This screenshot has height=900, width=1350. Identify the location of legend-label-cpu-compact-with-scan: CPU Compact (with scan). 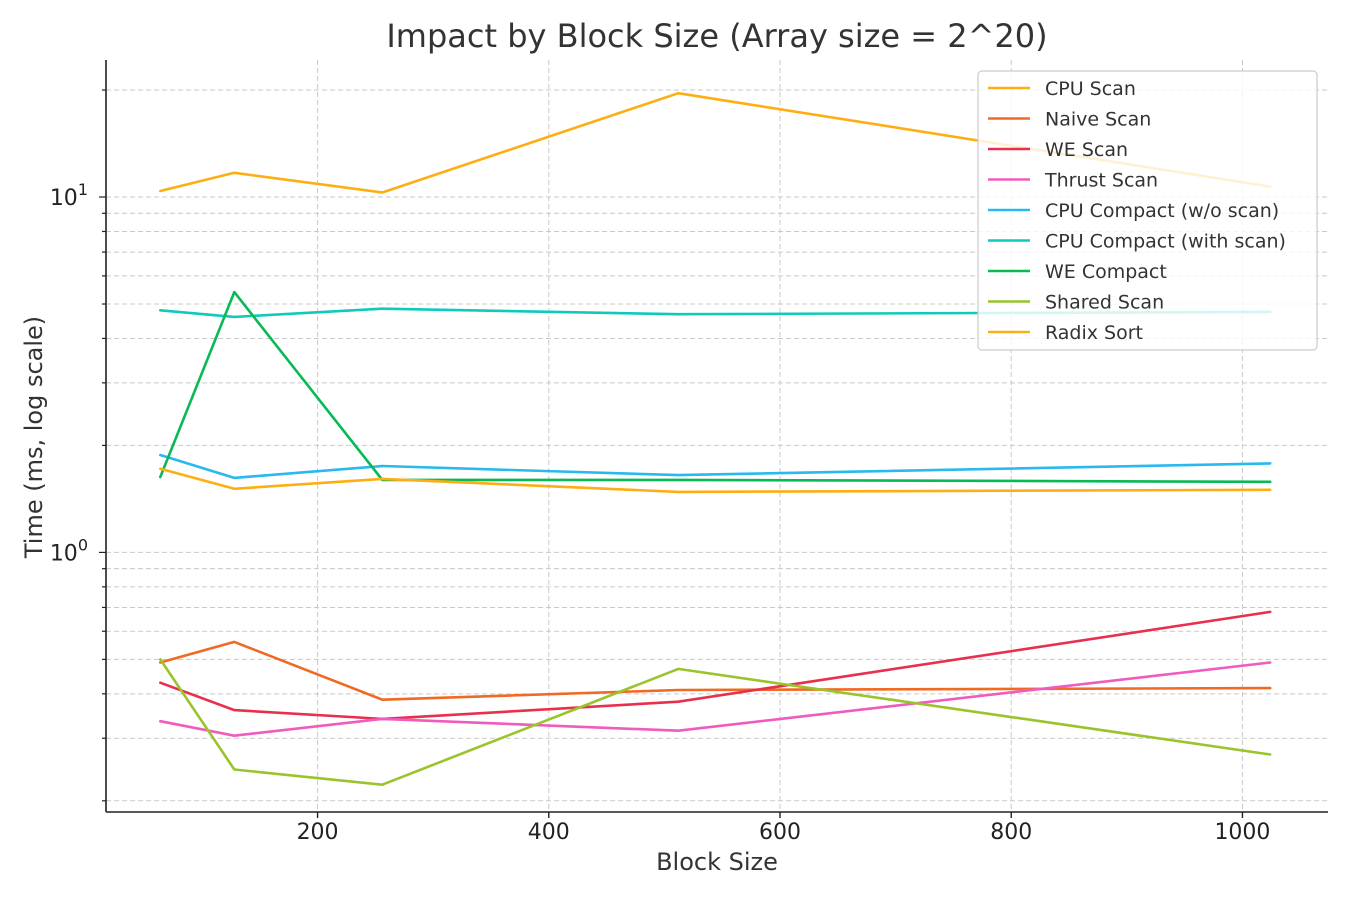
(1165, 242).